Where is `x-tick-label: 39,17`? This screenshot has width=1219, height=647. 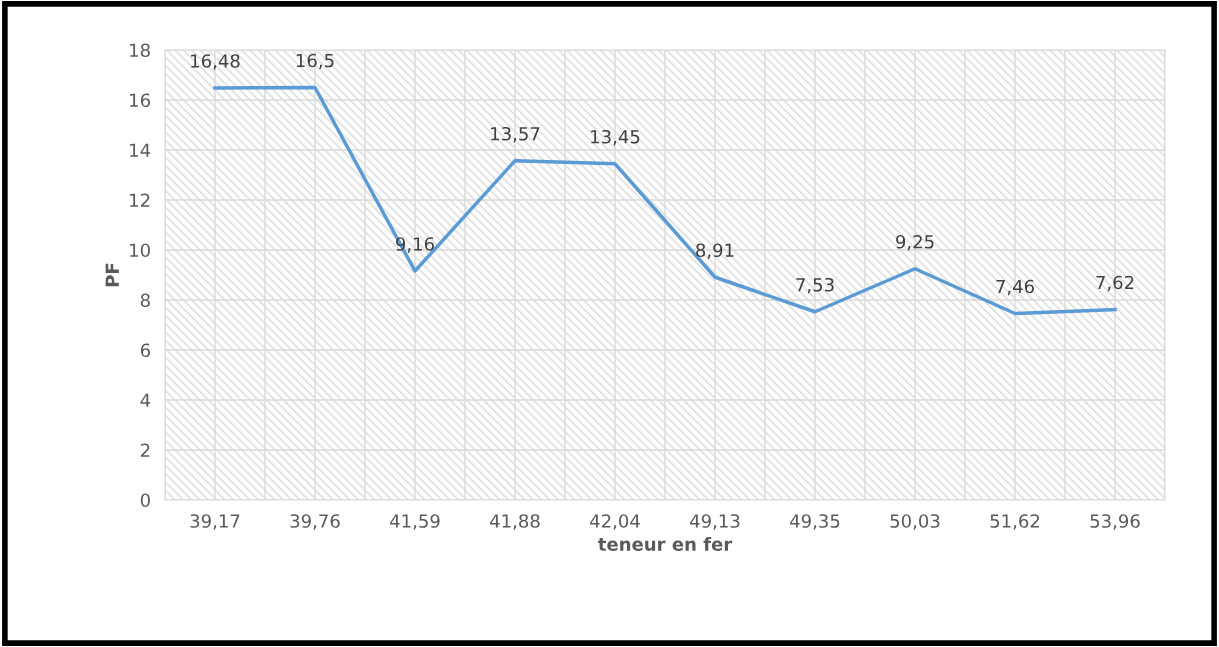 x-tick-label: 39,17 is located at coordinates (215, 522).